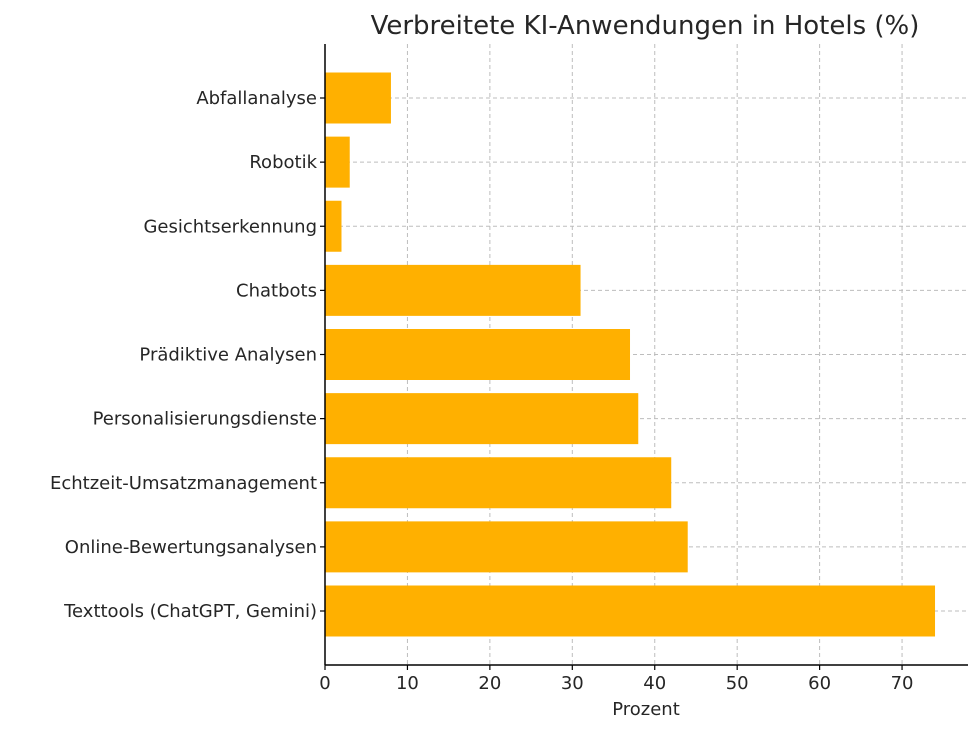 This screenshot has width=980, height=732. What do you see at coordinates (324, 683) in the screenshot?
I see `x-tick-label: 0` at bounding box center [324, 683].